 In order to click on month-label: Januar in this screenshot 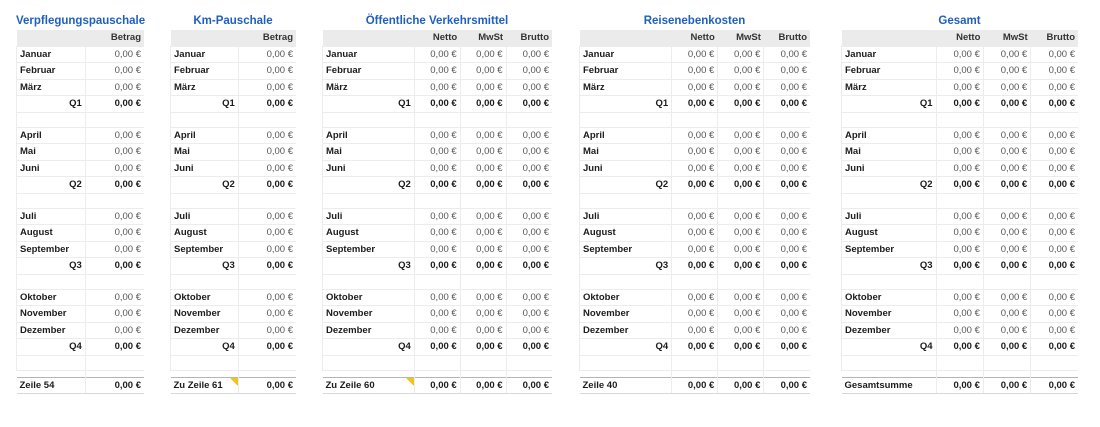, I will do `click(51, 54)`.